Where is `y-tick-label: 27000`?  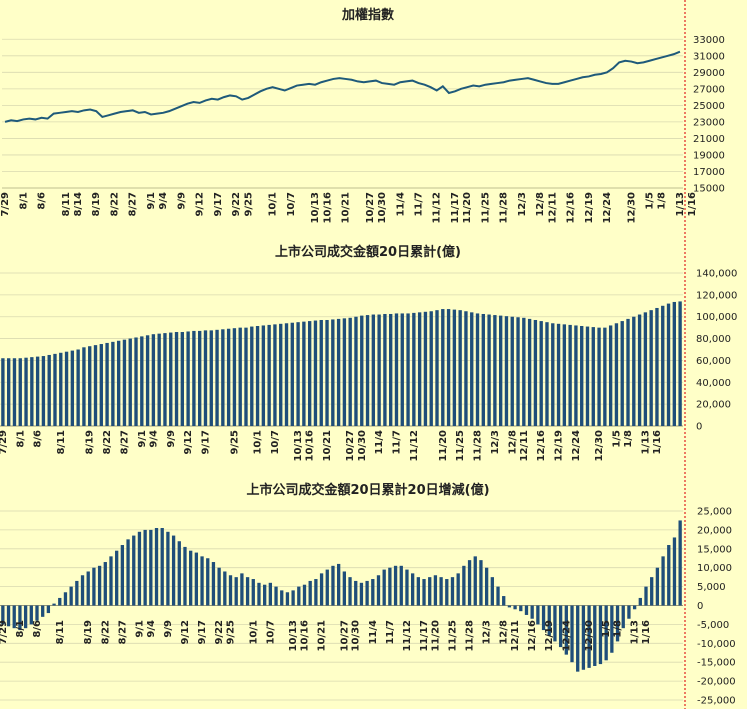 y-tick-label: 27000 is located at coordinates (709, 89).